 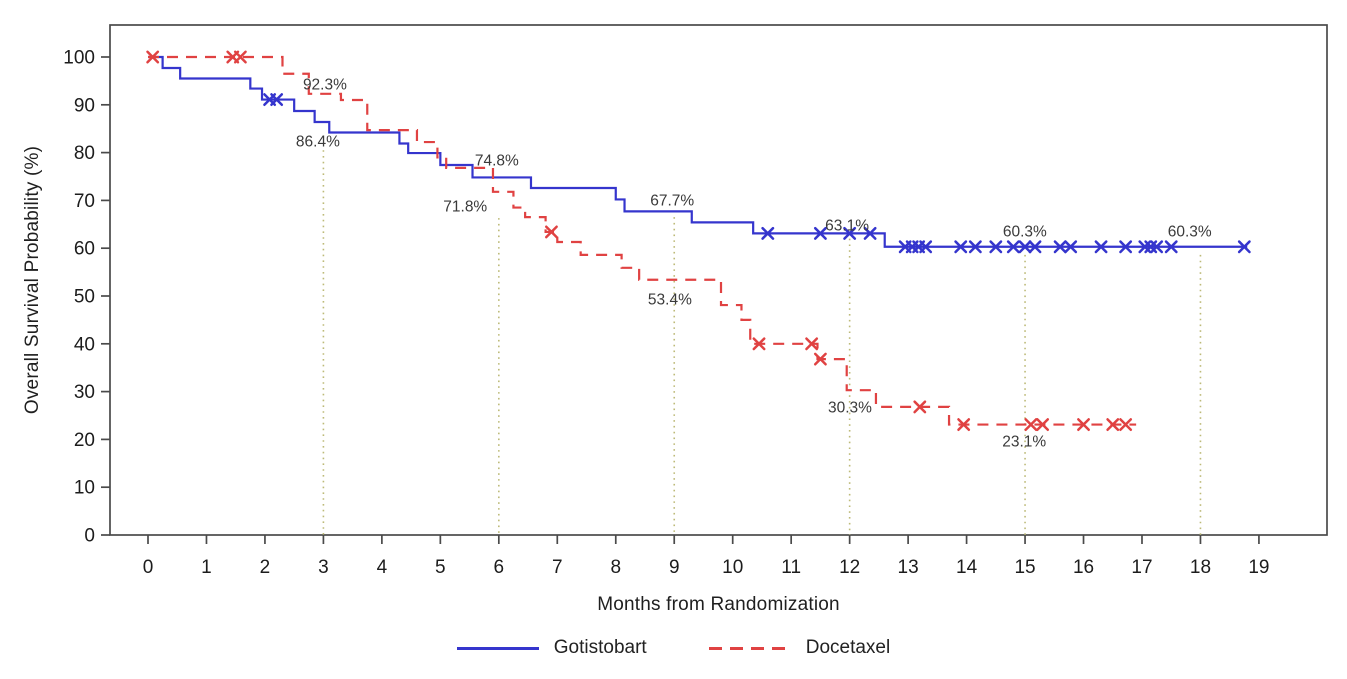 What do you see at coordinates (497, 648) in the screenshot?
I see `gotistobart-line-swatch` at bounding box center [497, 648].